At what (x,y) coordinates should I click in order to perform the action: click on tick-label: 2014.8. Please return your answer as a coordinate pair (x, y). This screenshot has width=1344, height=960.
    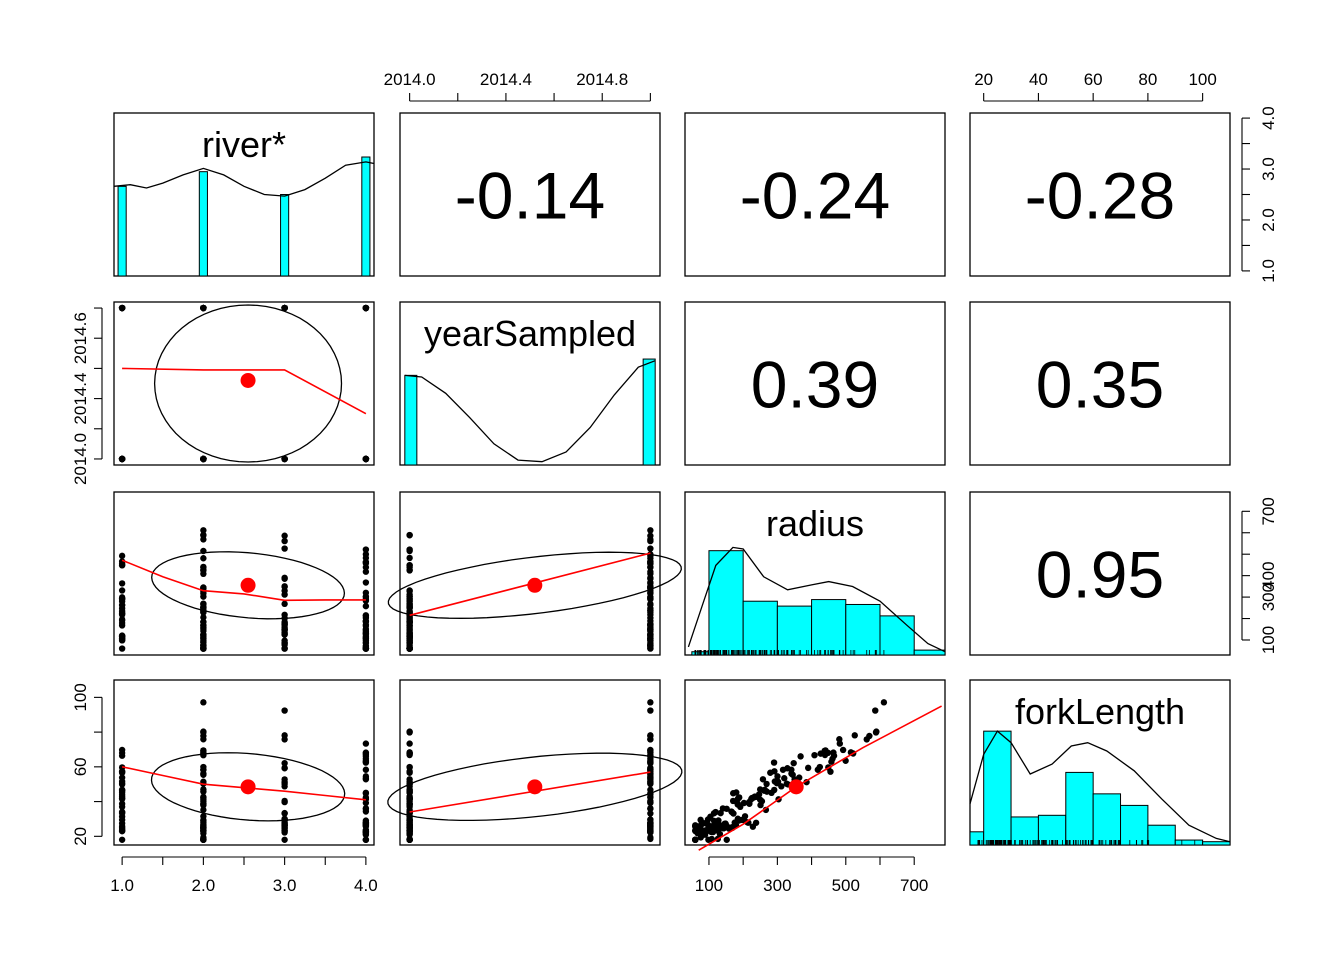
    Looking at the image, I should click on (602, 79).